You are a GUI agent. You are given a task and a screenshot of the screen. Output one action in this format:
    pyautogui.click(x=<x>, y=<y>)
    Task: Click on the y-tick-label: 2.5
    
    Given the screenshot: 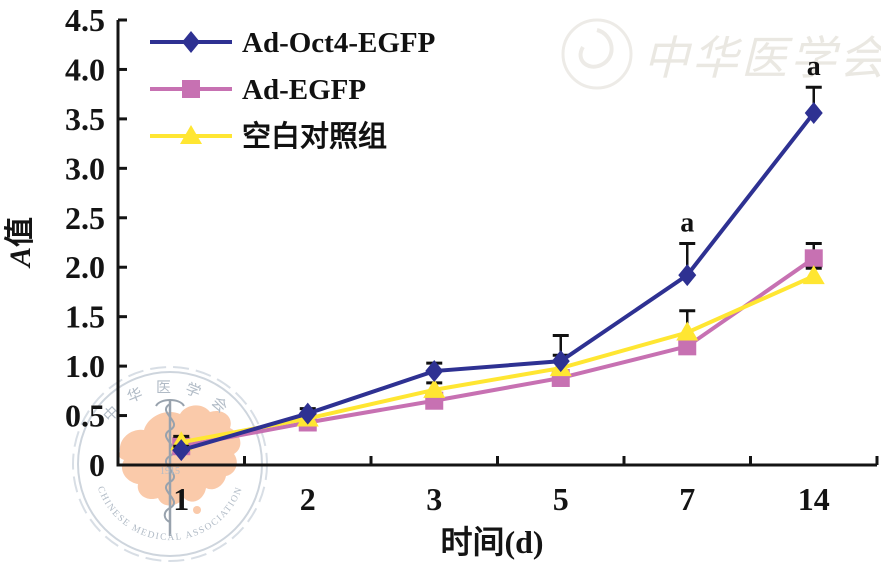 What is the action you would take?
    pyautogui.click(x=85, y=218)
    